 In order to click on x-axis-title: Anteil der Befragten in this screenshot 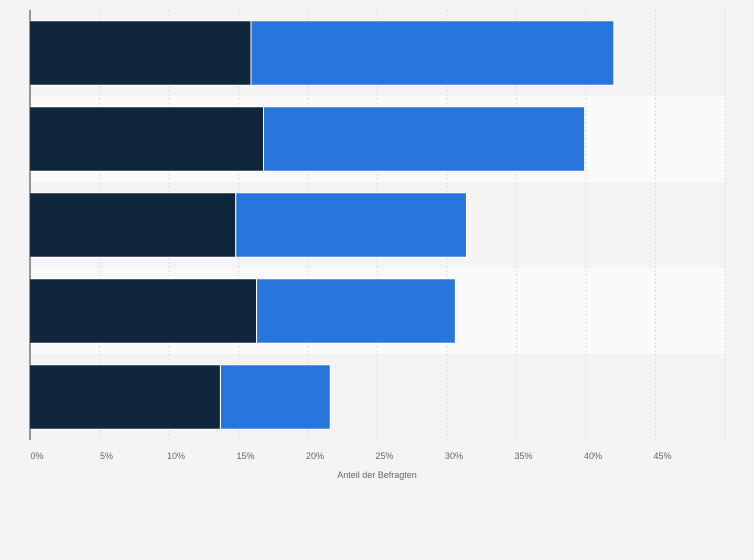, I will do `click(377, 475)`.